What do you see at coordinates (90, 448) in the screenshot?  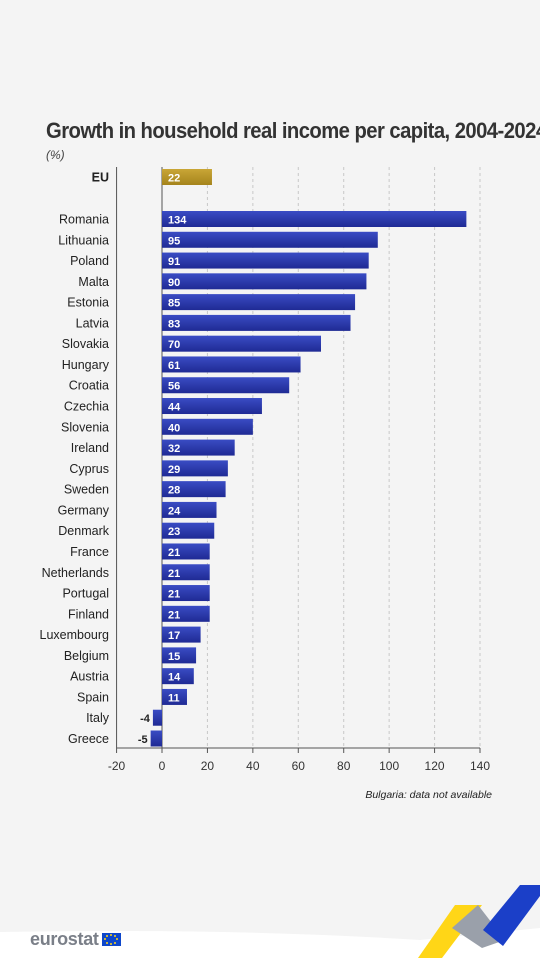 I see `category-label: Ireland` at bounding box center [90, 448].